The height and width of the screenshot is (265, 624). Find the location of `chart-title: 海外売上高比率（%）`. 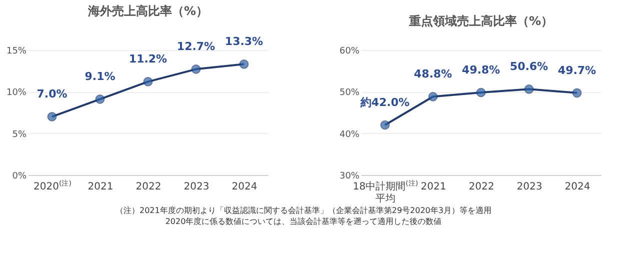

chart-title: 海外売上高比率（%） is located at coordinates (147, 11).